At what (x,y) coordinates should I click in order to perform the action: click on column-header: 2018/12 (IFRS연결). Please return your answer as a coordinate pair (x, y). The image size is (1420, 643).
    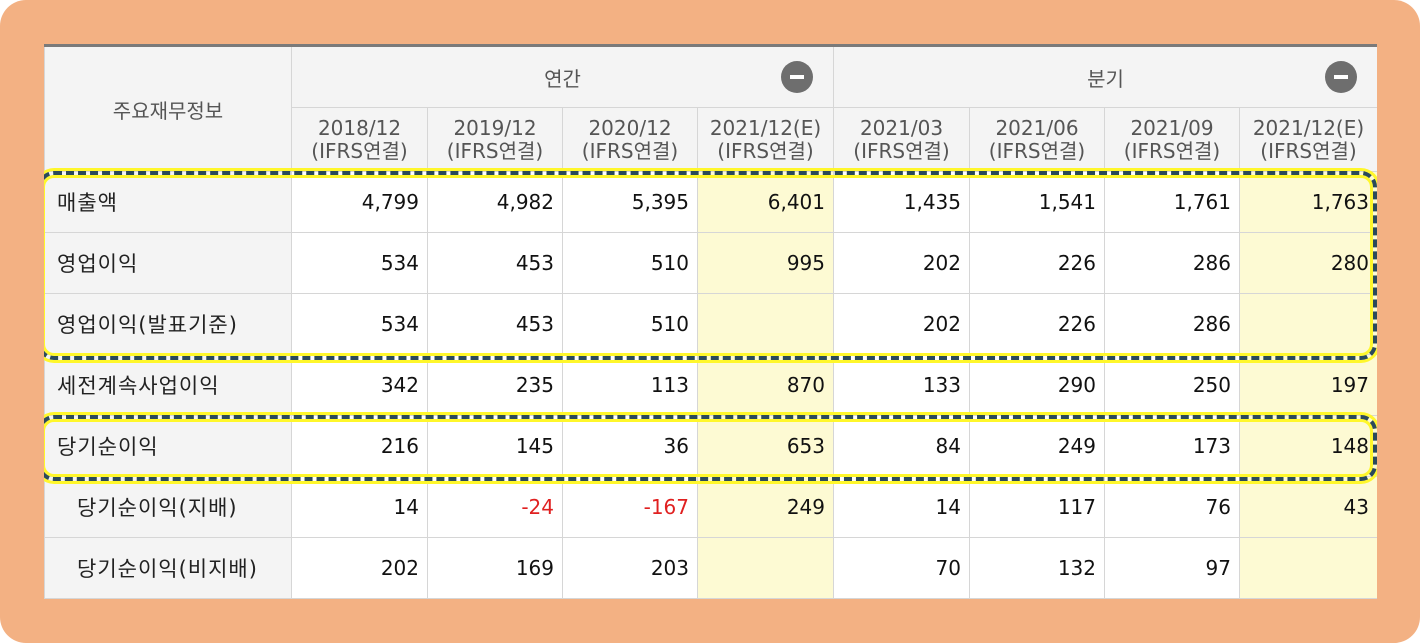
    Looking at the image, I should click on (359, 139).